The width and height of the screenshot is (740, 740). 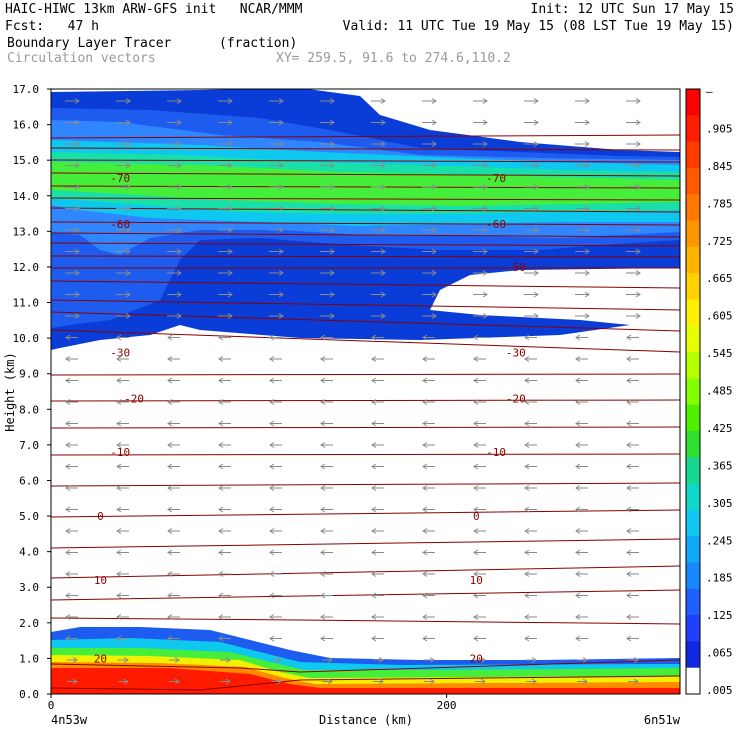 What do you see at coordinates (26, 89) in the screenshot?
I see `y-tick-label: 17.0` at bounding box center [26, 89].